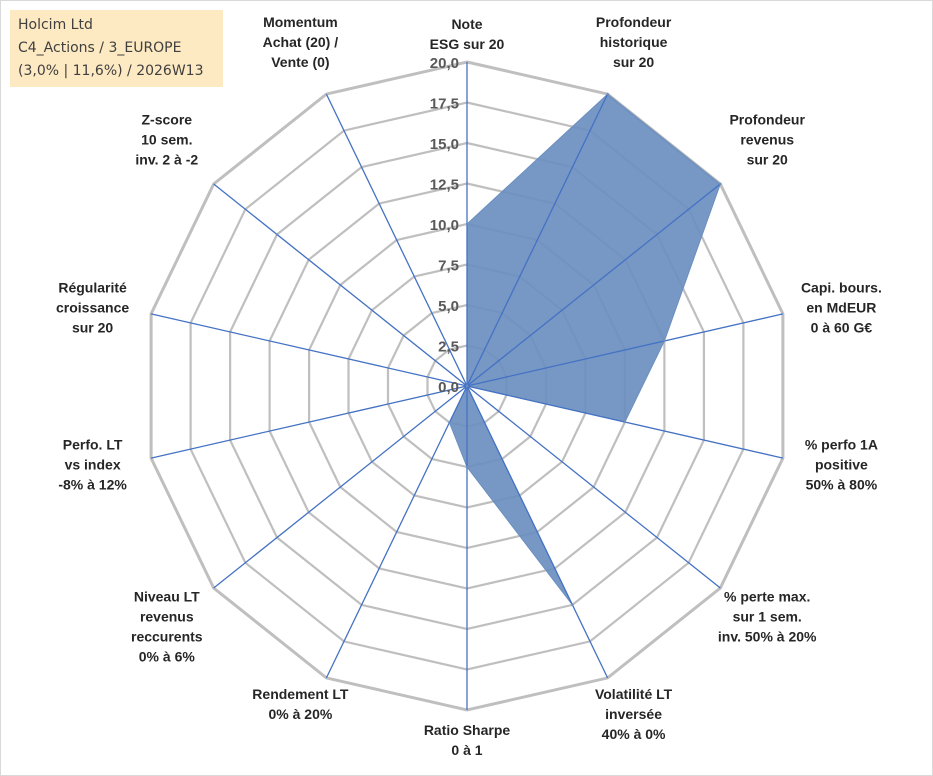 This screenshot has width=933, height=776. I want to click on axis-label: Ratio Sharpe 0 à 1, so click(467, 740).